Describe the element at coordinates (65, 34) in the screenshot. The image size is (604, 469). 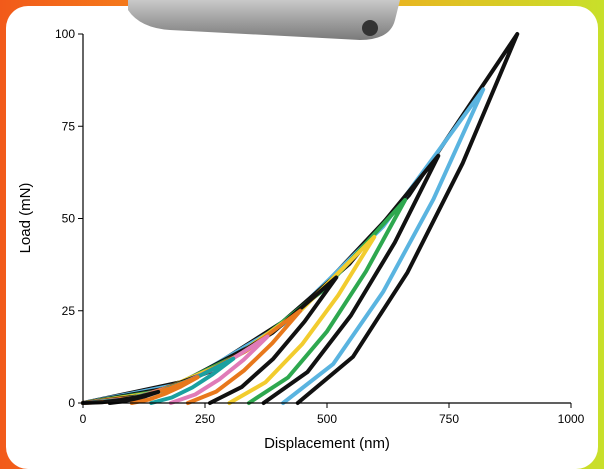
I see `y-tick-label: 100` at that location.